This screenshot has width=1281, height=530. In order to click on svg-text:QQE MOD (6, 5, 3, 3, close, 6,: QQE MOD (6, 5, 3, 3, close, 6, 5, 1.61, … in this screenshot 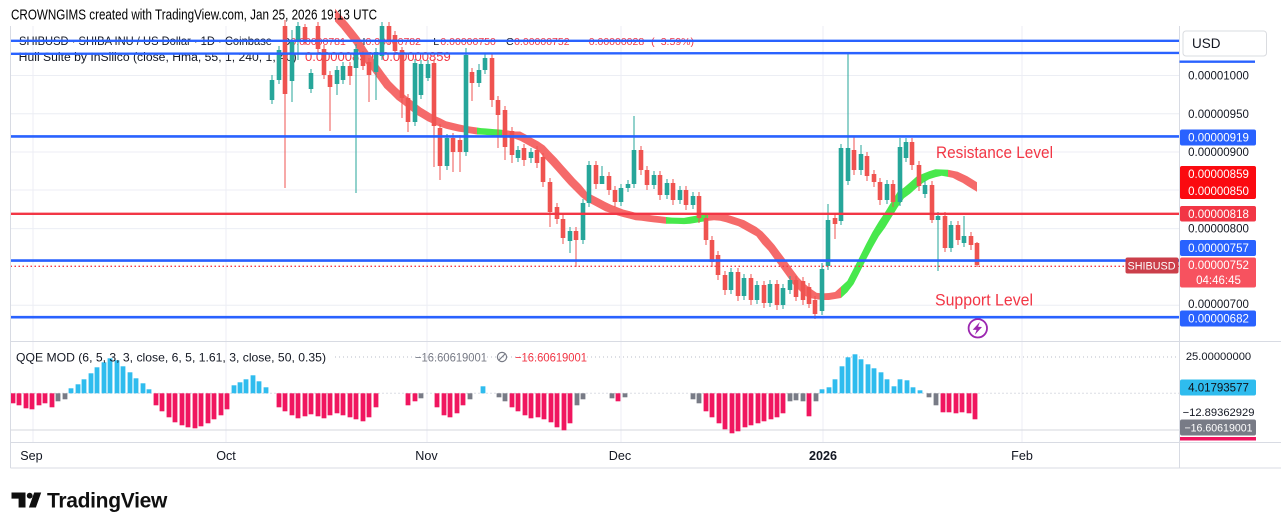, I will do `click(171, 358)`.